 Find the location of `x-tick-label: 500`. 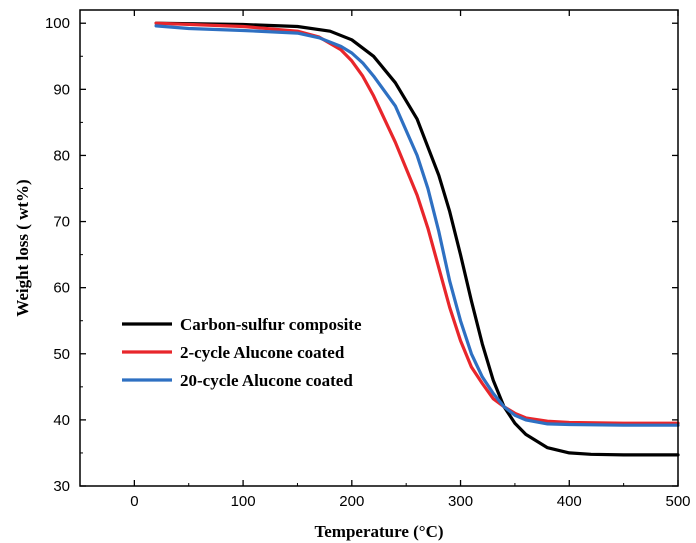

x-tick-label: 500 is located at coordinates (677, 501).